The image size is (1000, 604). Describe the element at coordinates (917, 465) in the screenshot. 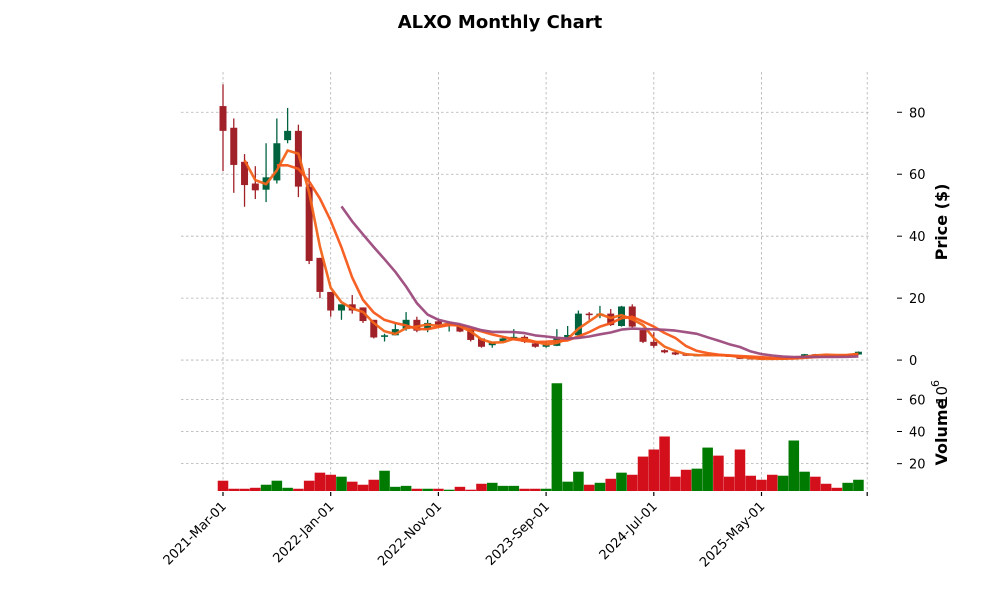

I see `volume-tick-label: 20` at that location.